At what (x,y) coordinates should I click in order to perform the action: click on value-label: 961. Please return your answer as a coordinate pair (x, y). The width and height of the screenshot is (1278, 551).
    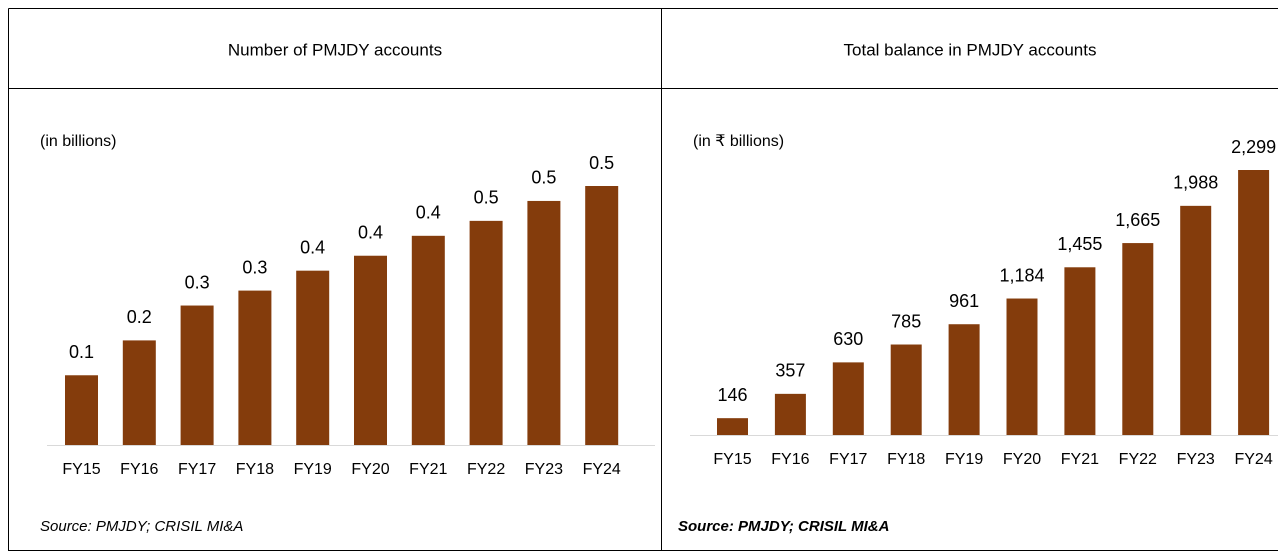
    Looking at the image, I should click on (964, 301).